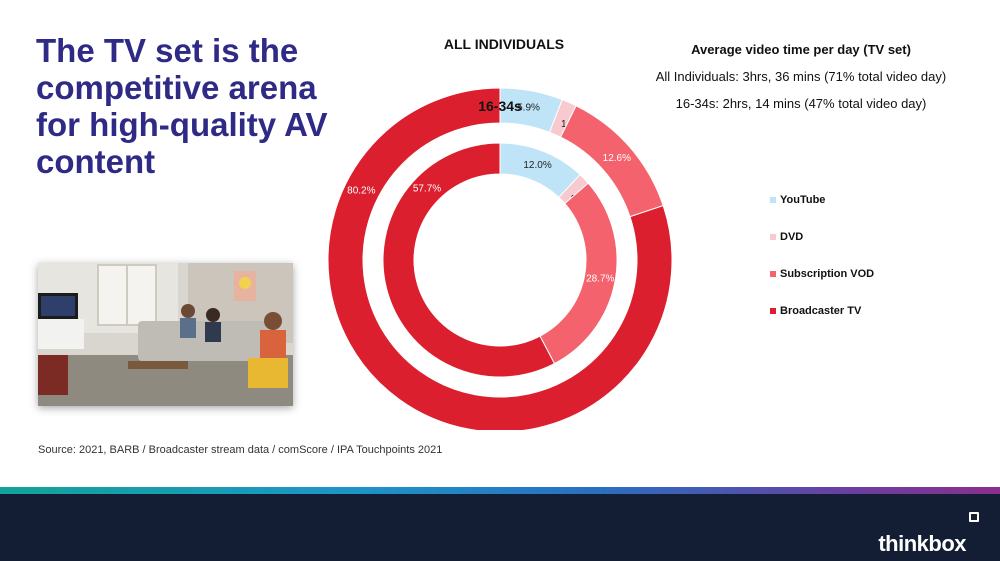 Image resolution: width=1000 pixels, height=561 pixels. Describe the element at coordinates (500, 106) in the screenshot. I see `inner-ring-title: 16-34s` at that location.